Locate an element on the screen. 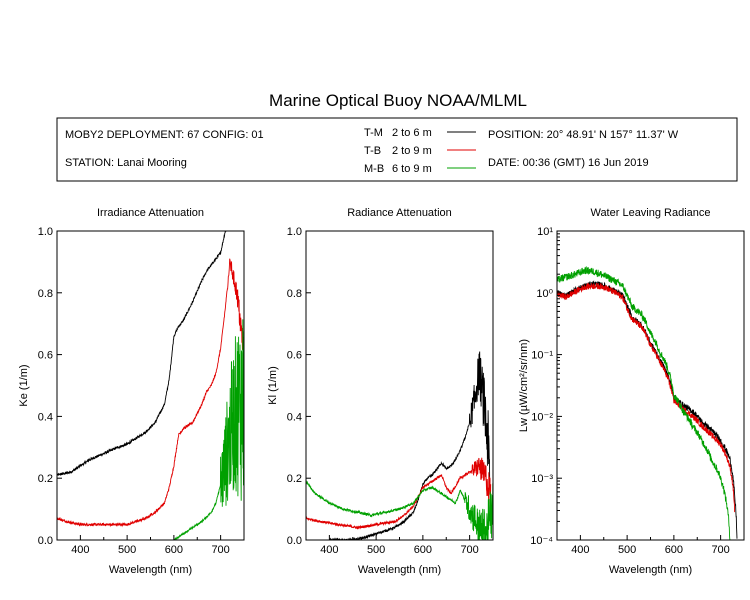 The width and height of the screenshot is (750, 600). y-axis-label: Lw (µW/cm²/sr/nm) is located at coordinates (524, 385).